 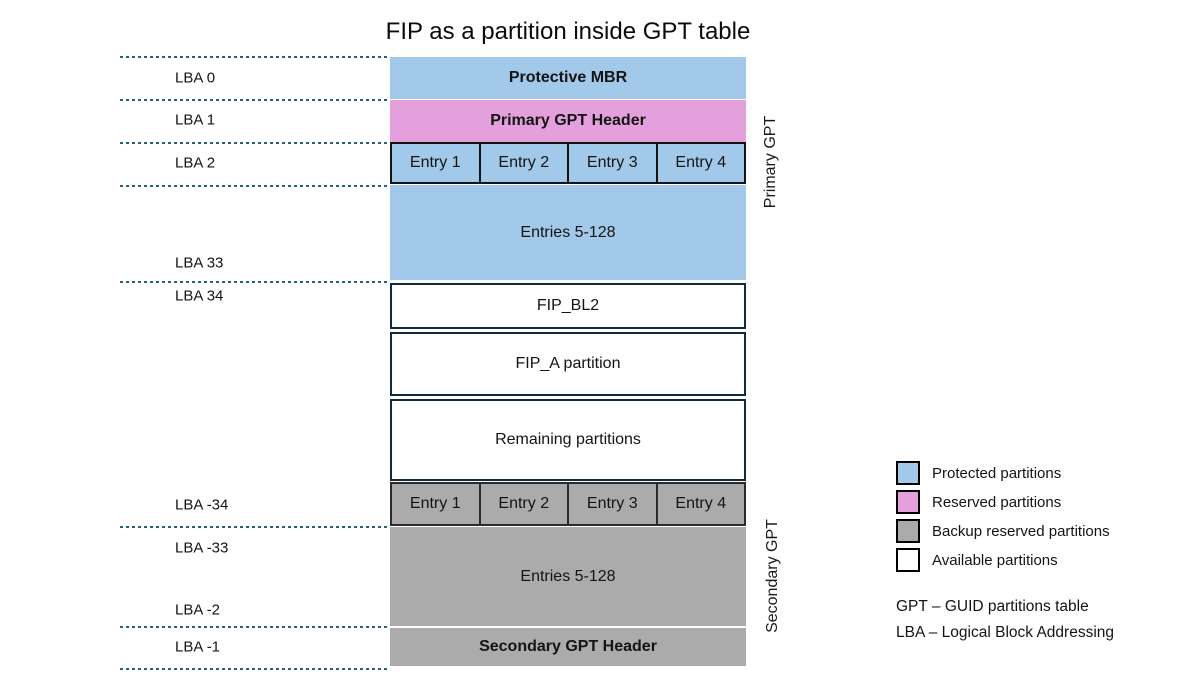 What do you see at coordinates (992, 606) in the screenshot?
I see `abbreviation-gpt: GPT – GUID partitions table` at bounding box center [992, 606].